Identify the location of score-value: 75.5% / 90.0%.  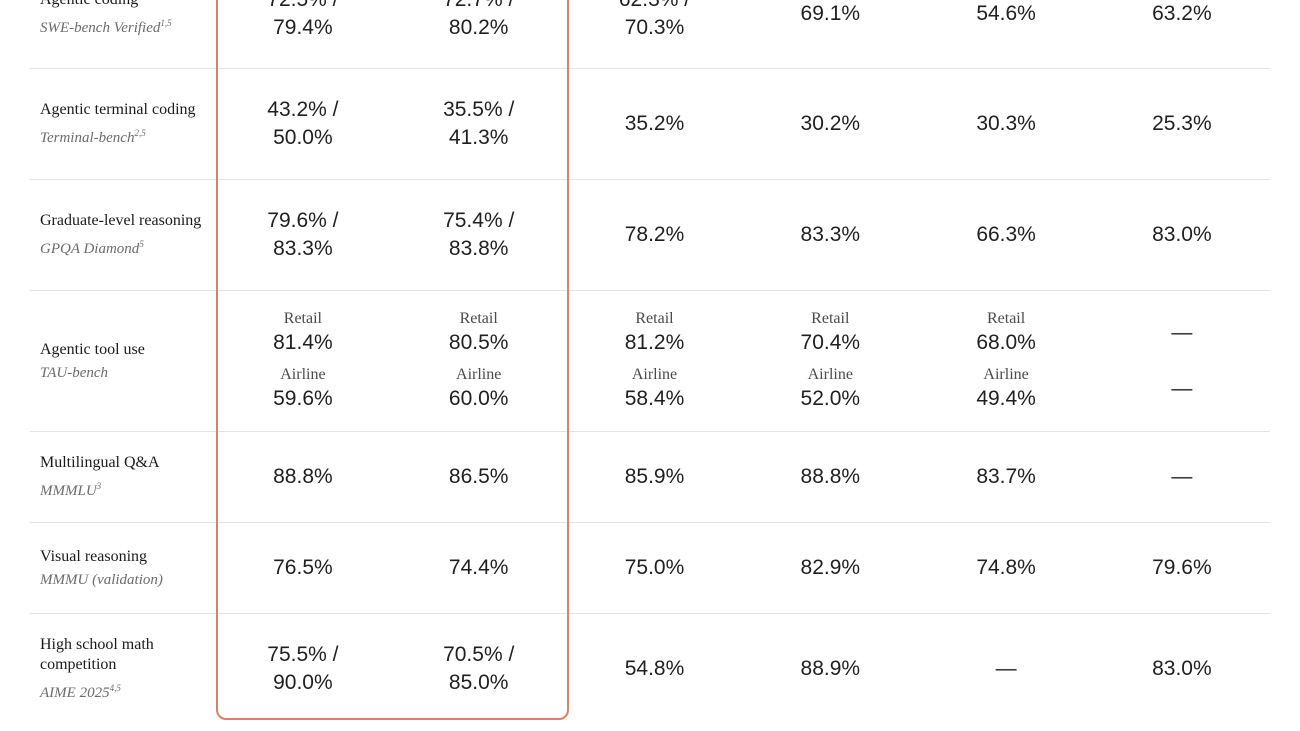
(303, 668).